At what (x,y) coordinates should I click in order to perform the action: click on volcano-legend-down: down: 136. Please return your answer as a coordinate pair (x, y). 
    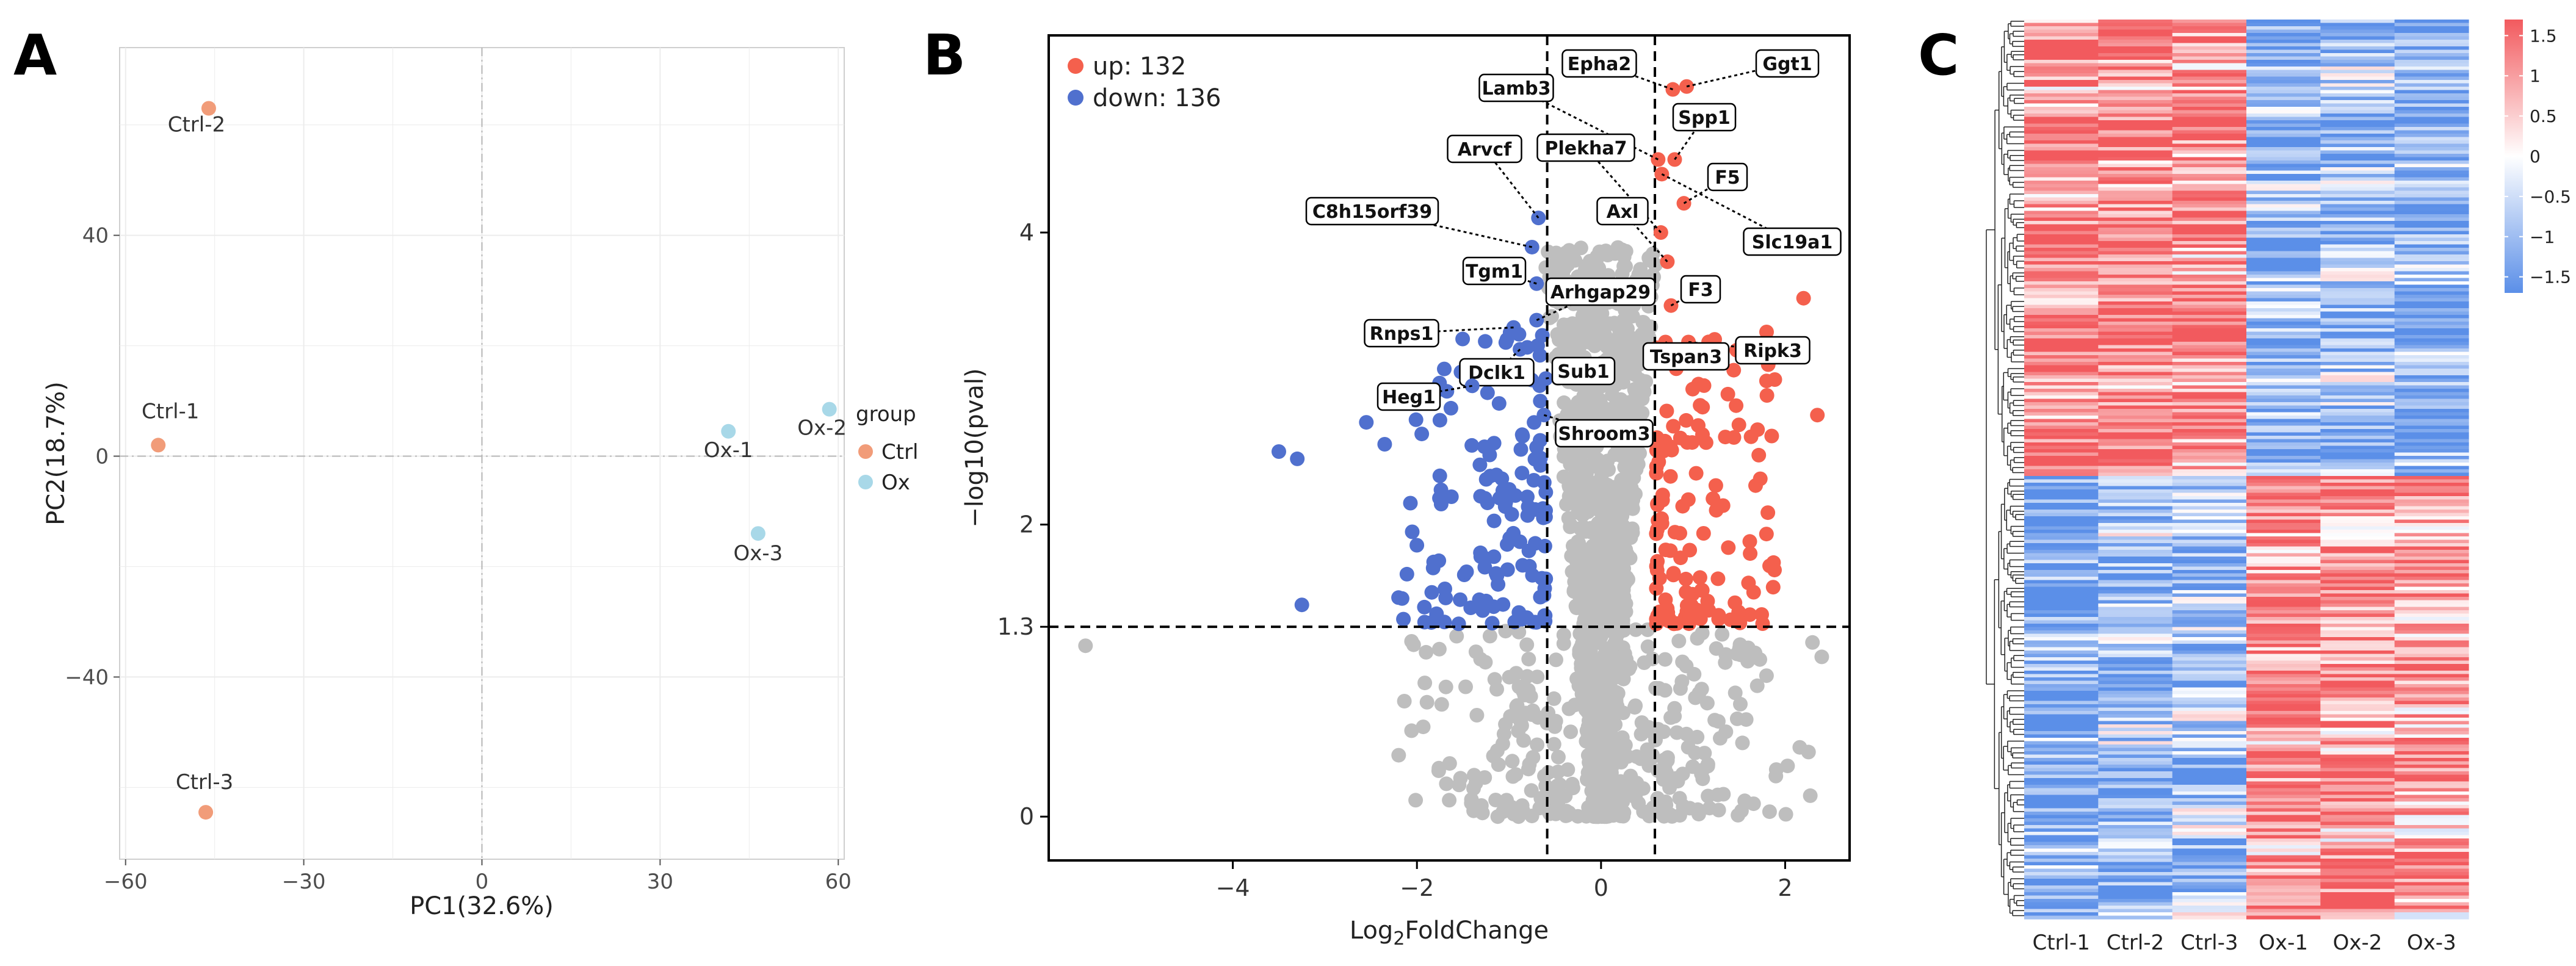
    Looking at the image, I should click on (1157, 98).